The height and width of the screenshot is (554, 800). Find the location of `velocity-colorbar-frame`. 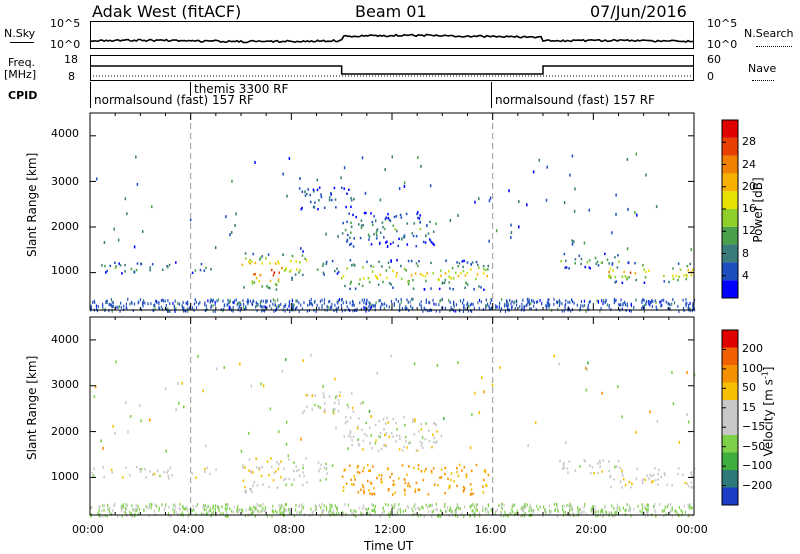

velocity-colorbar-frame is located at coordinates (730, 417).